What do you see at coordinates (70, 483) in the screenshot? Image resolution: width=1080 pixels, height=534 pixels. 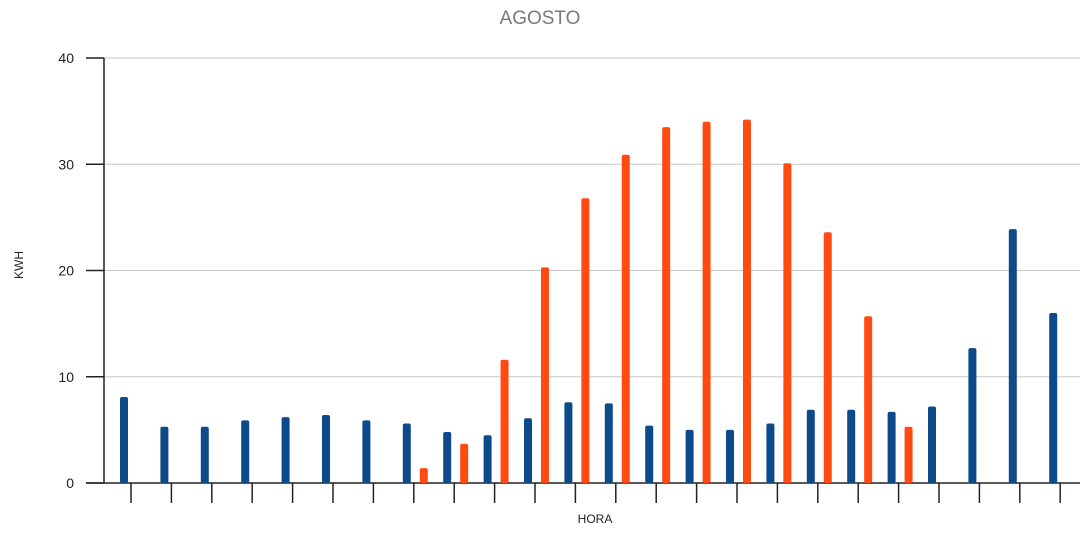 I see `y-tick-label: 0` at bounding box center [70, 483].